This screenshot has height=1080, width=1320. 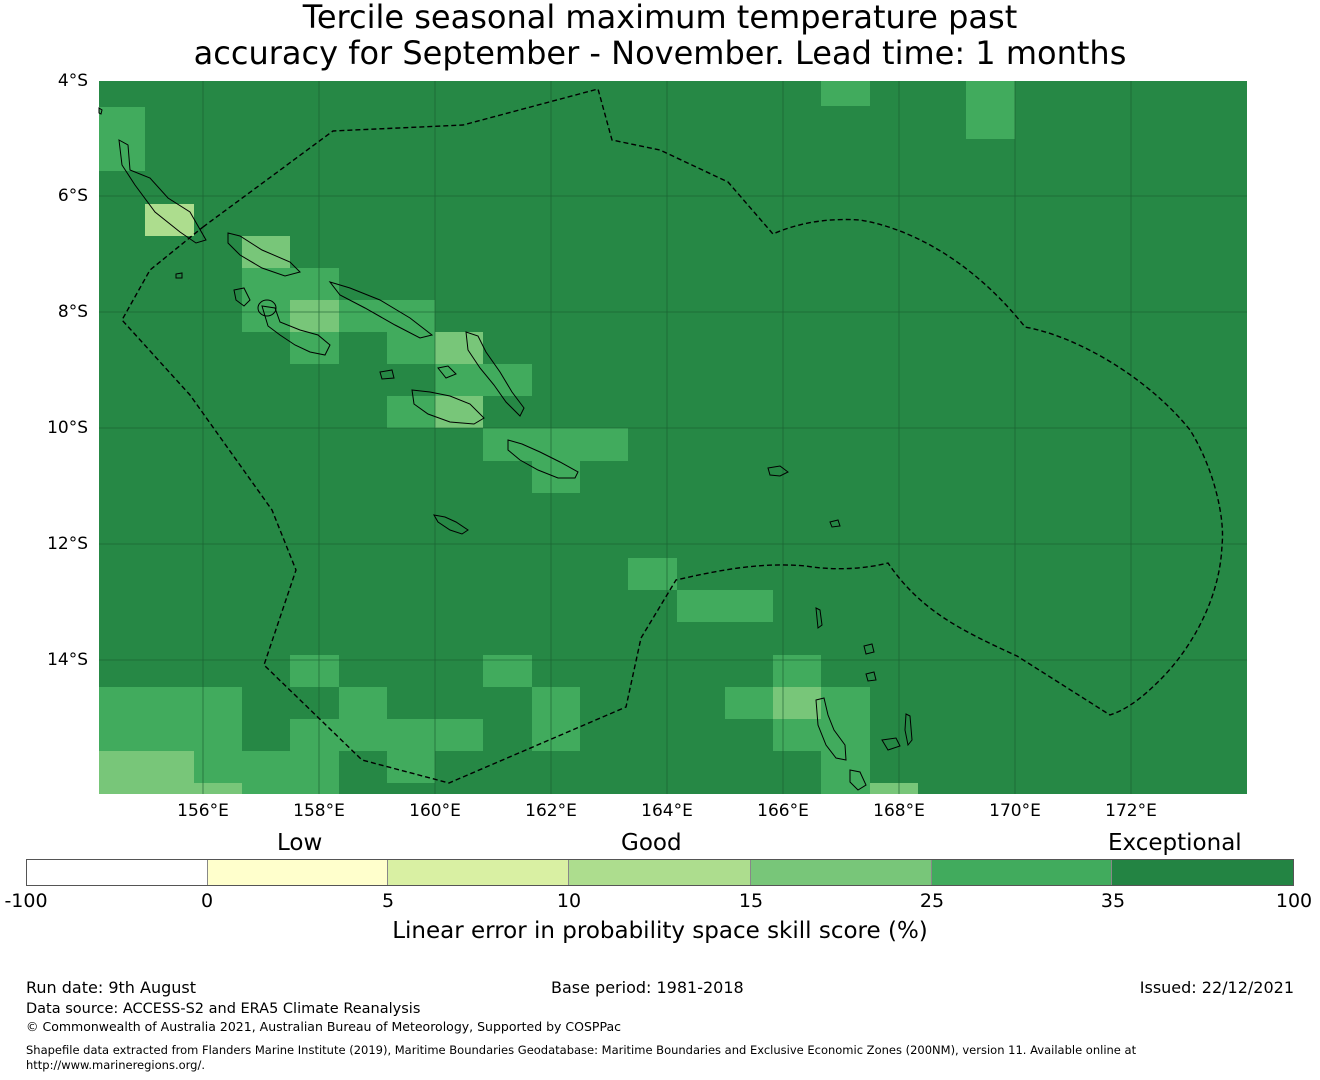 I want to click on legend-category-low: Low, so click(x=300, y=843).